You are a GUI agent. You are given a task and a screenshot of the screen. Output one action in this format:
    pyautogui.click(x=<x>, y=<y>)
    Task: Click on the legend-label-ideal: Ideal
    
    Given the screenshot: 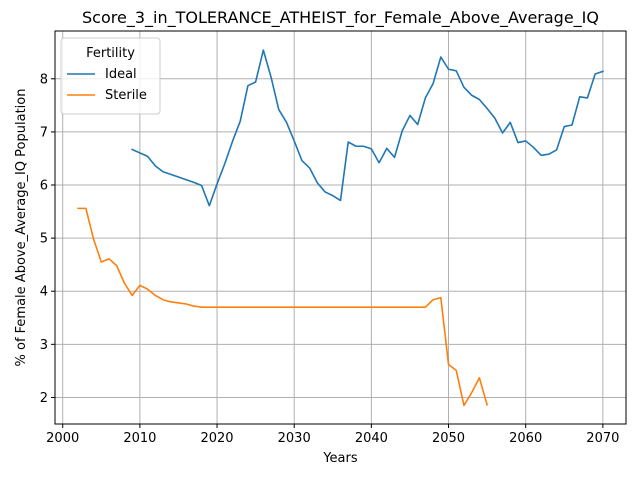 What is the action you would take?
    pyautogui.click(x=121, y=74)
    